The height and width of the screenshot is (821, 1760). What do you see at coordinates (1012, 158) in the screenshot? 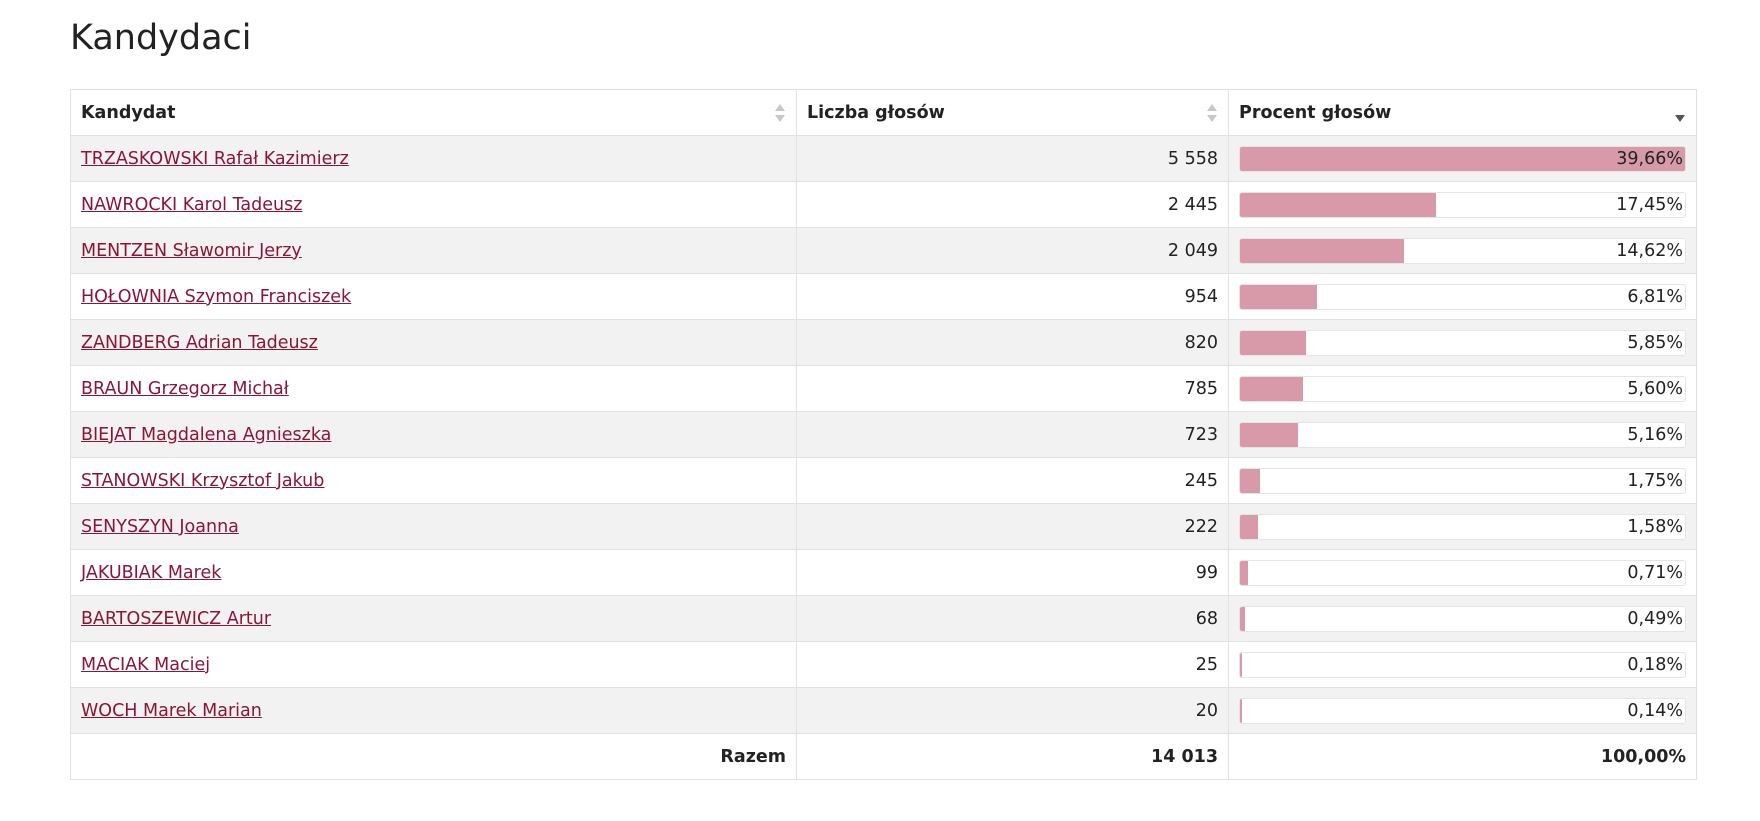
I see `votes-count: 5 558` at bounding box center [1012, 158].